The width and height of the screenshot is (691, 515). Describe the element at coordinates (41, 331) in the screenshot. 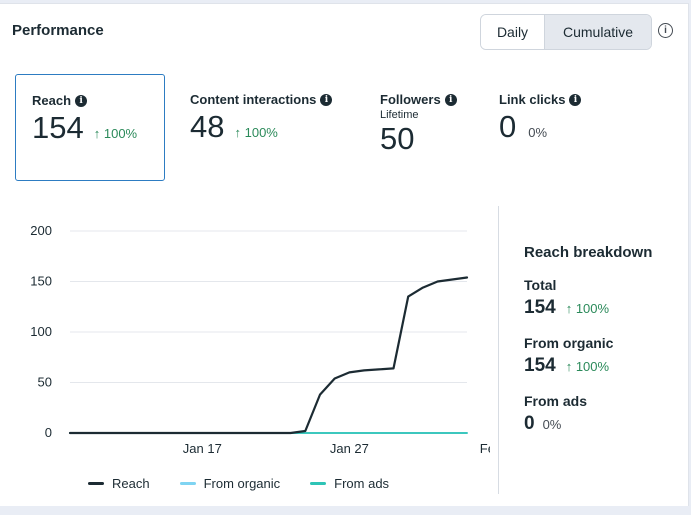

I see `y-tick-label: 100` at that location.